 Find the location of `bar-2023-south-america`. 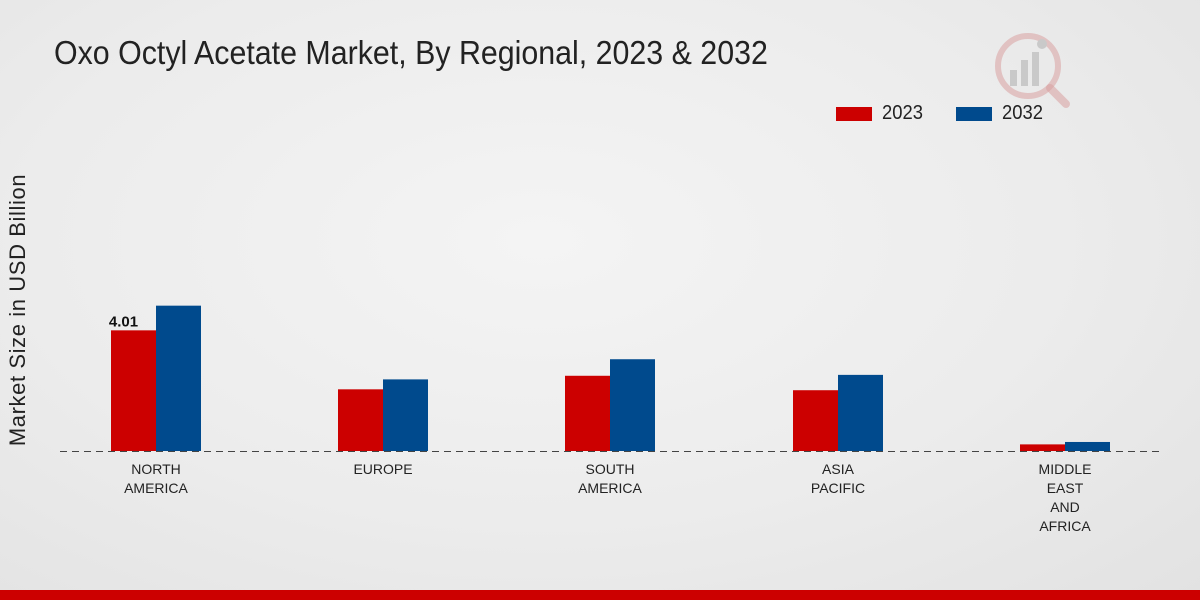

bar-2023-south-america is located at coordinates (587, 413).